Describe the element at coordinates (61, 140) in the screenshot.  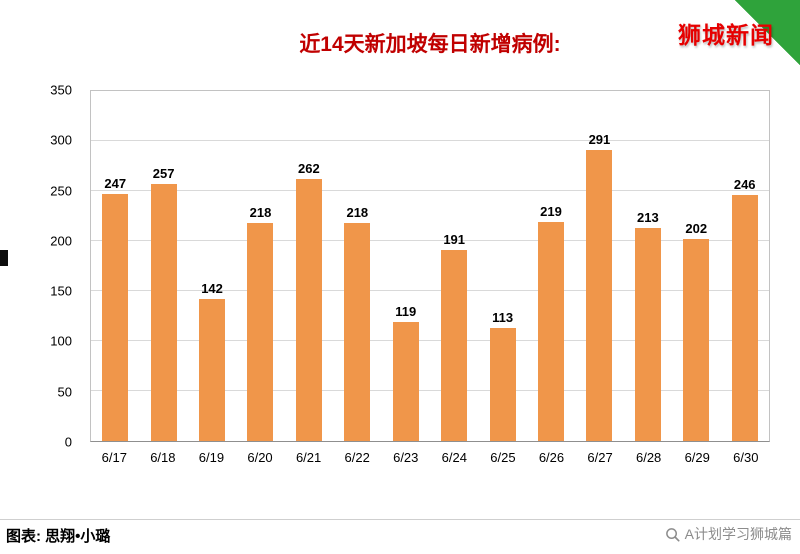
I see `y-axis-label: 300` at that location.